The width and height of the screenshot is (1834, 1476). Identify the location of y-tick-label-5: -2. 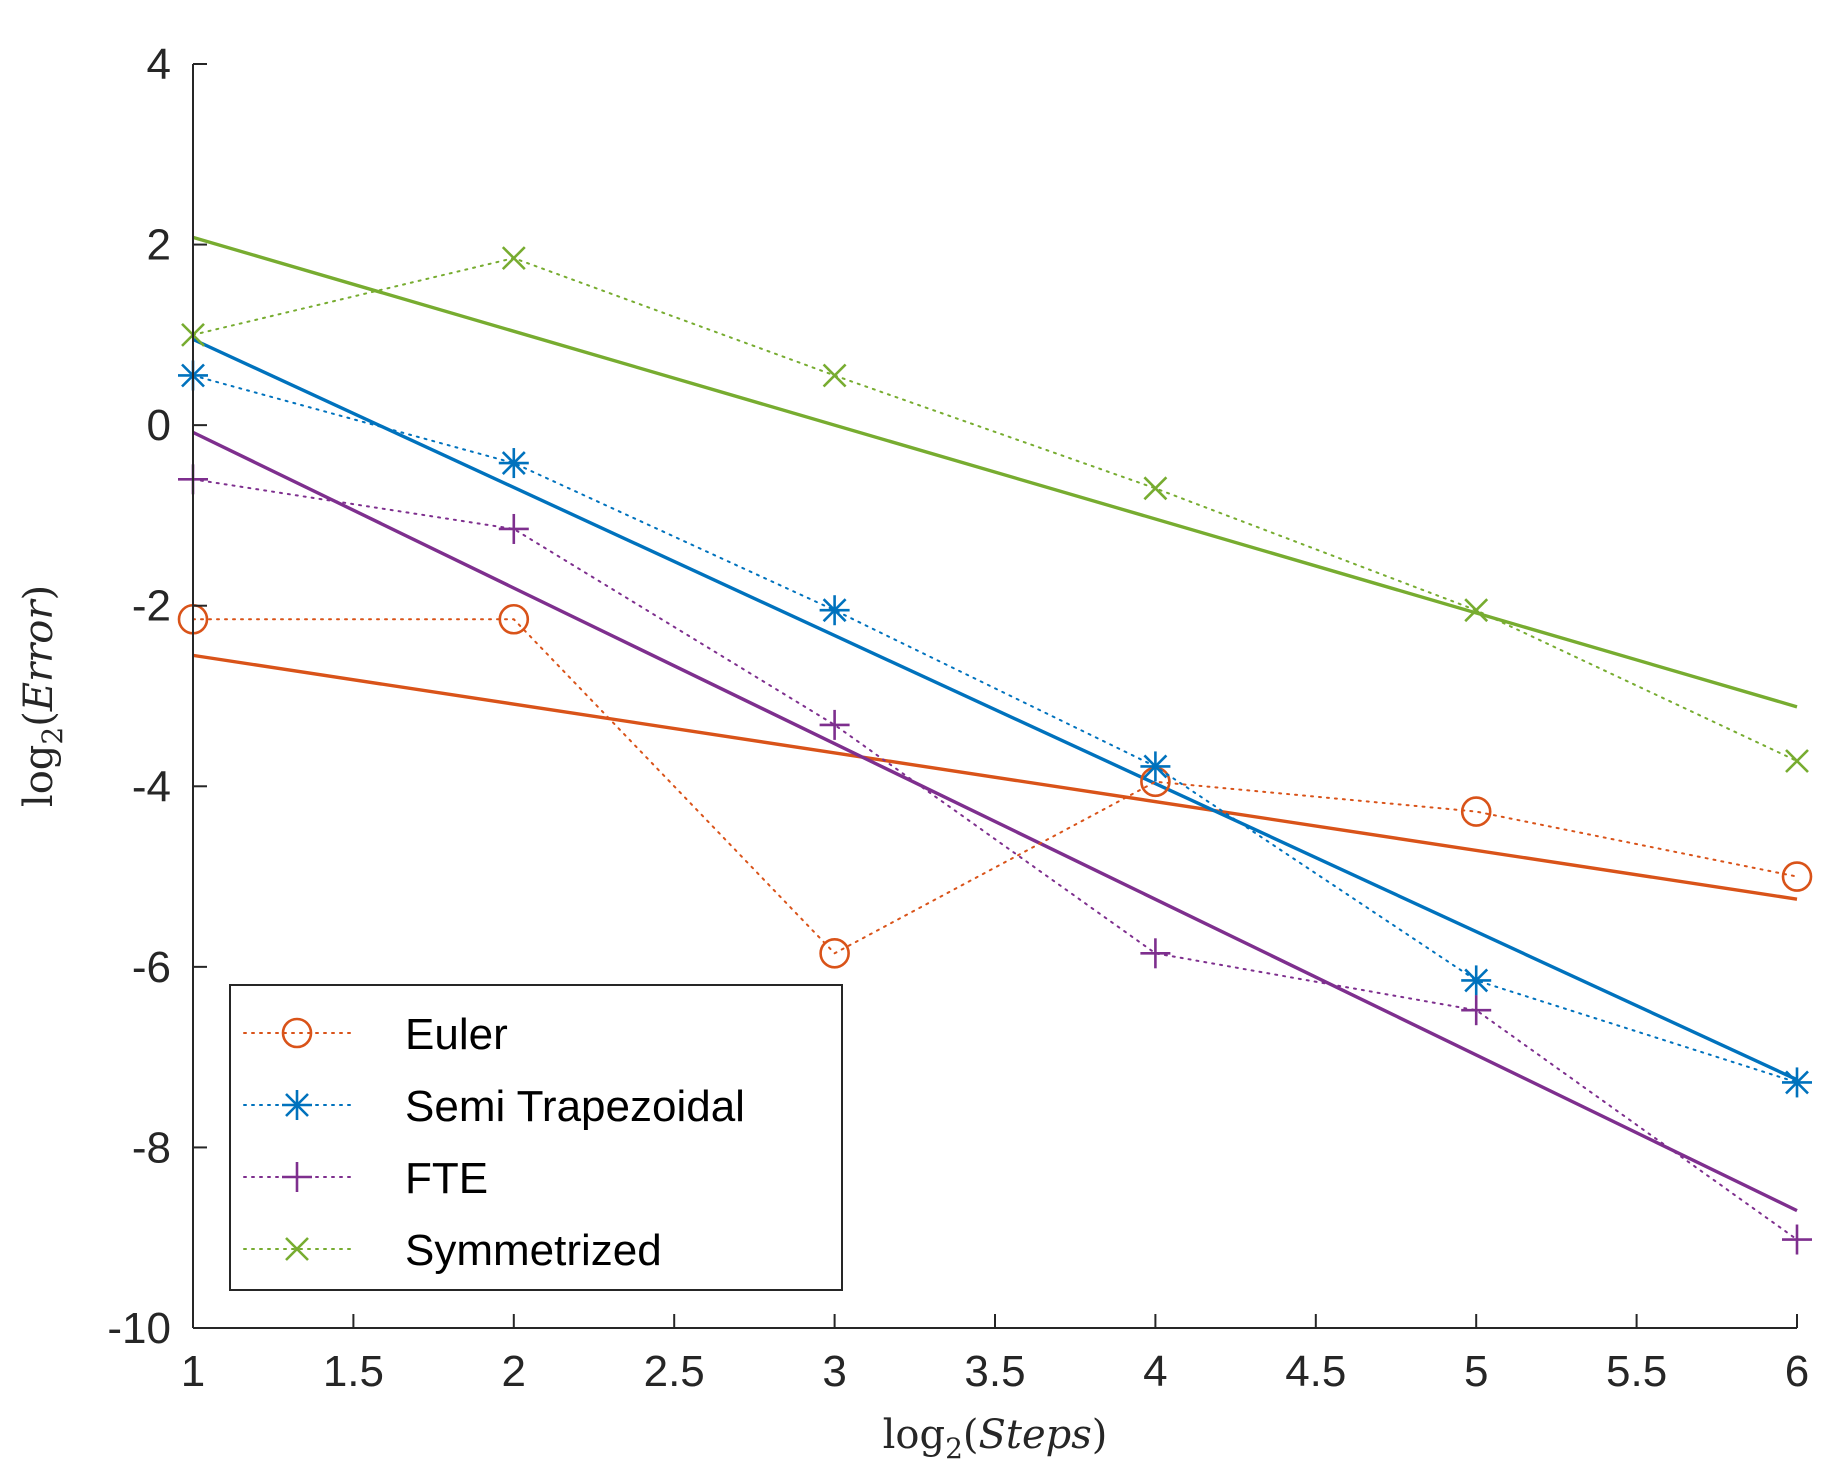
(151, 606).